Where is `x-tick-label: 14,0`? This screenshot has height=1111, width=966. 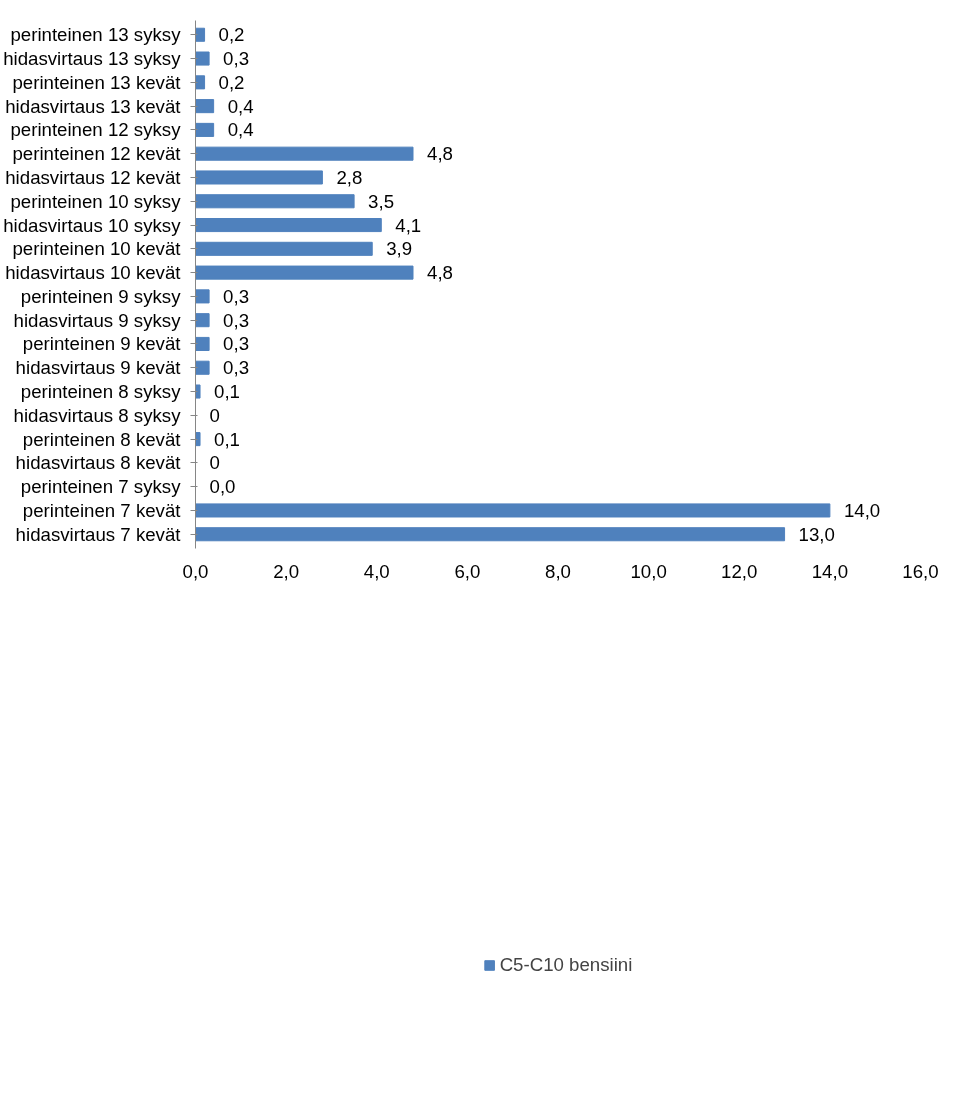 x-tick-label: 14,0 is located at coordinates (830, 571).